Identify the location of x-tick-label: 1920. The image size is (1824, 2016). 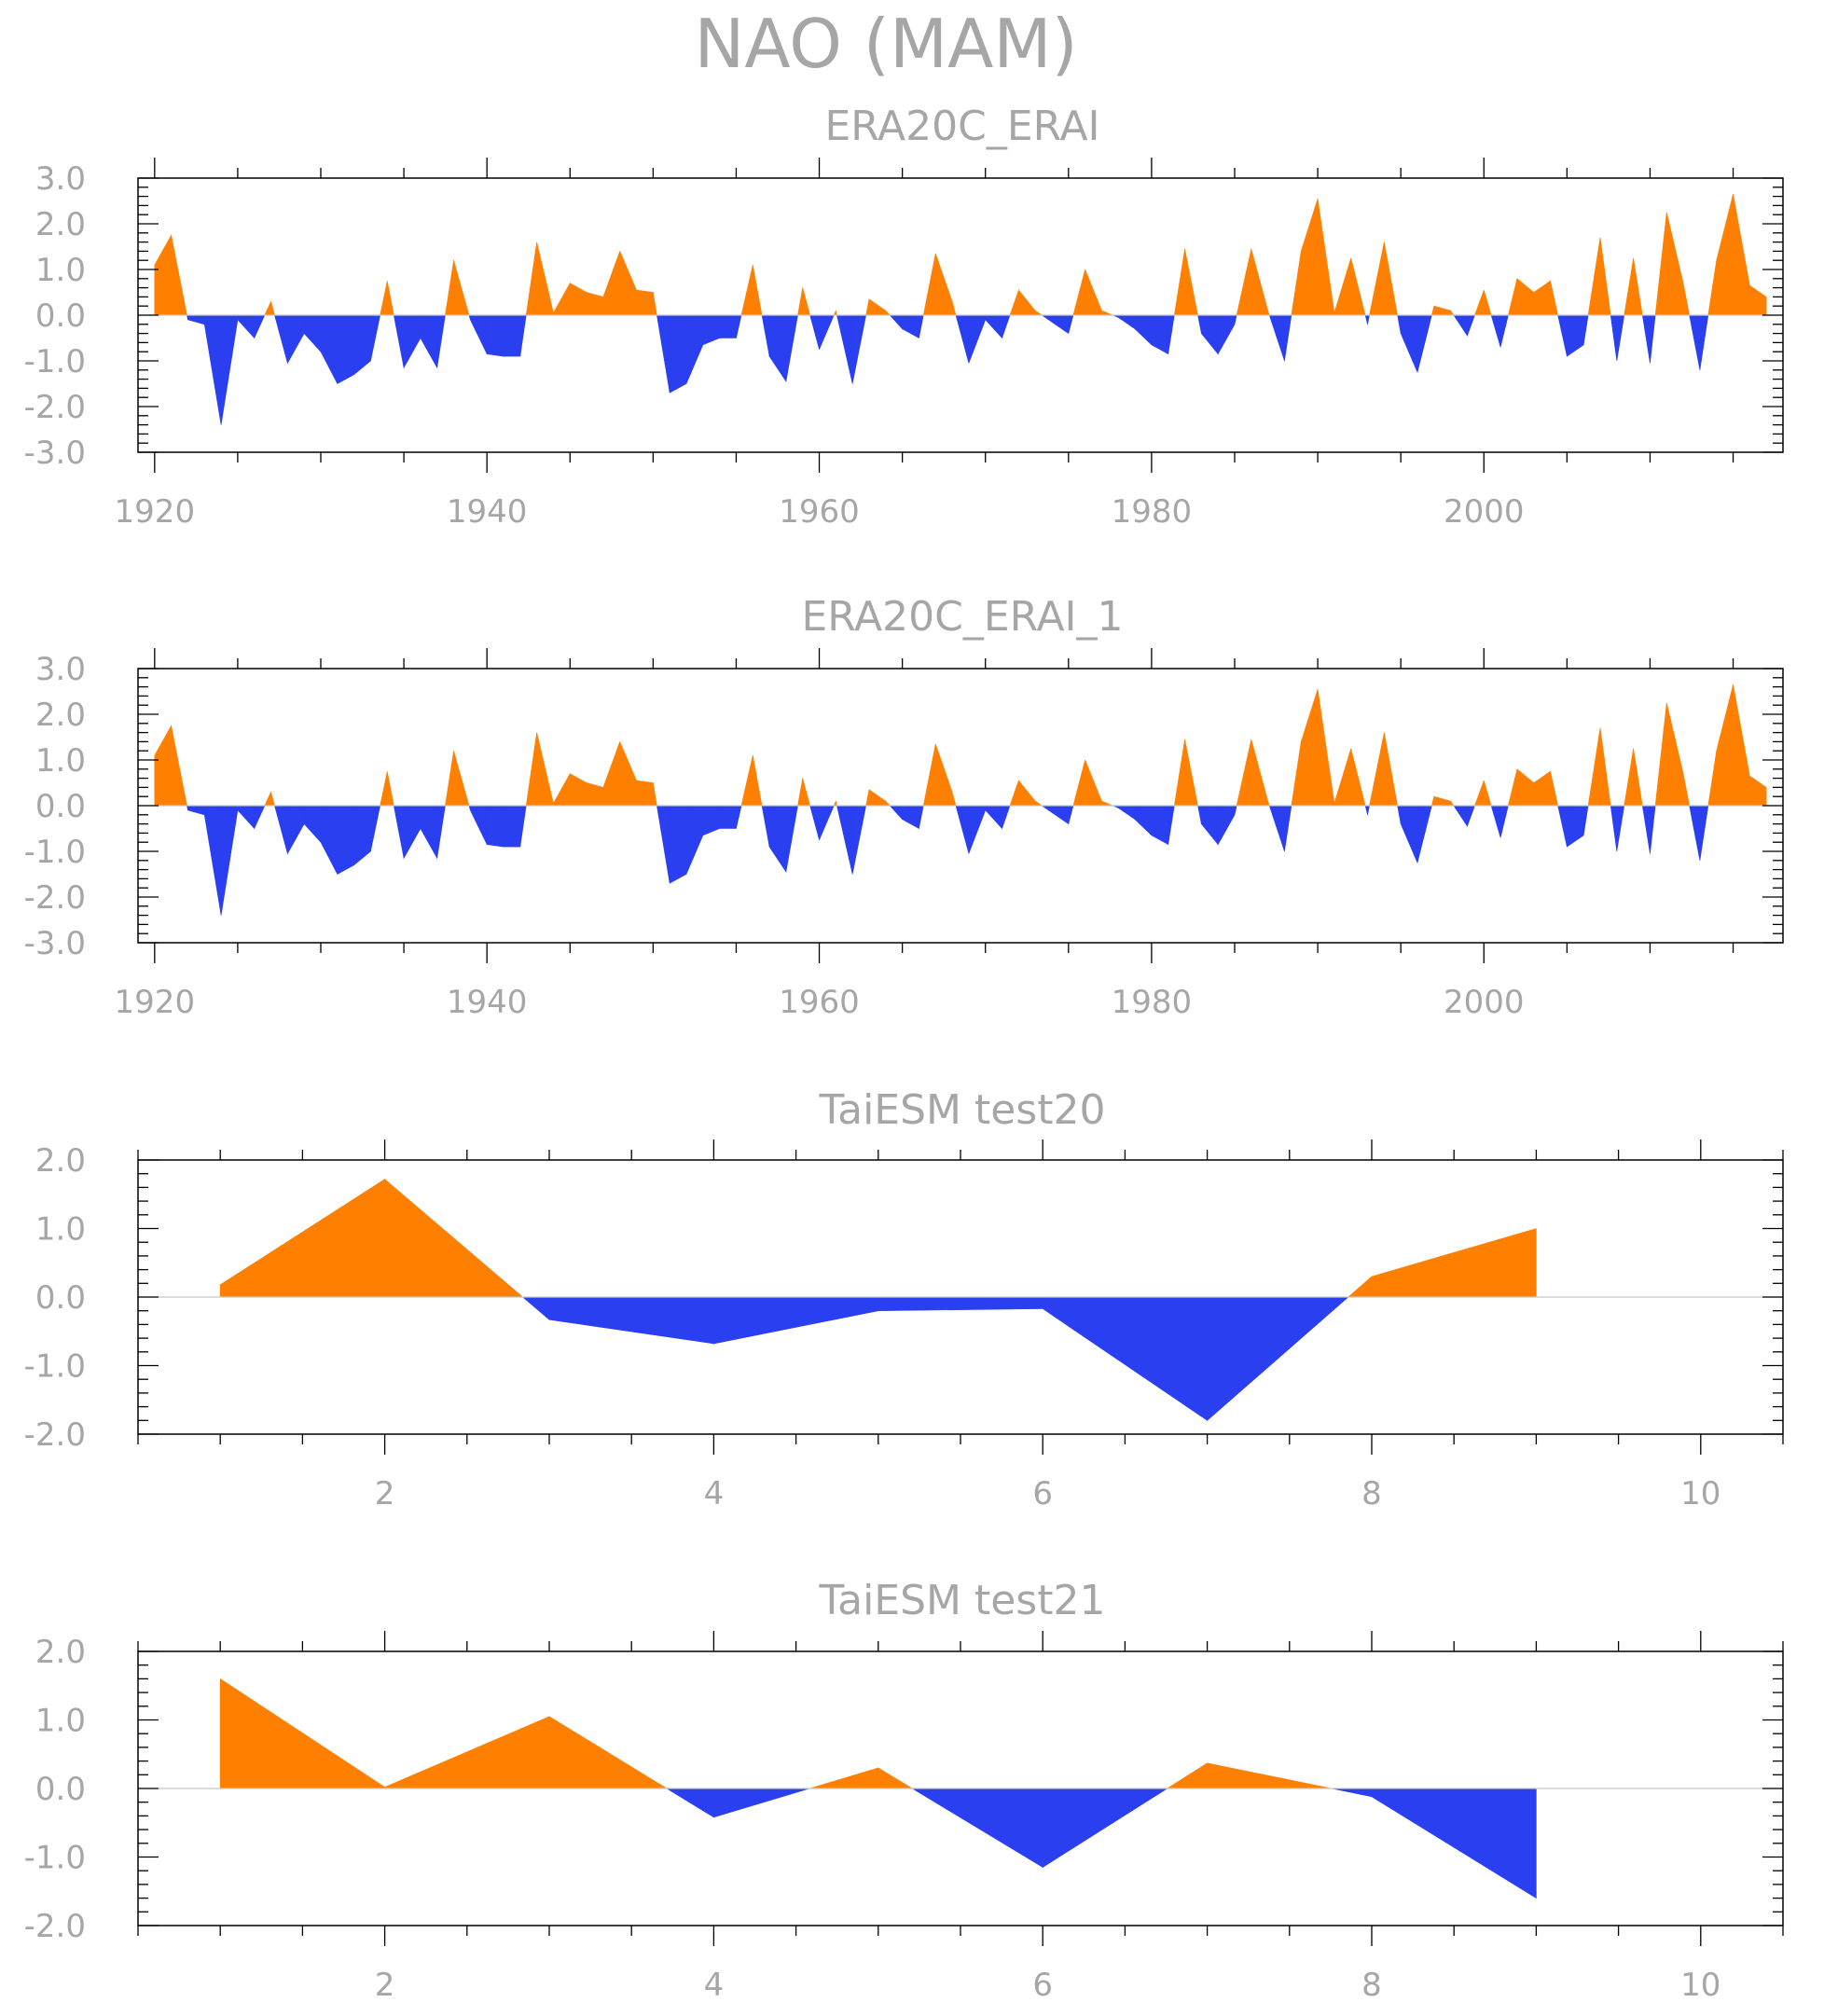
(155, 512).